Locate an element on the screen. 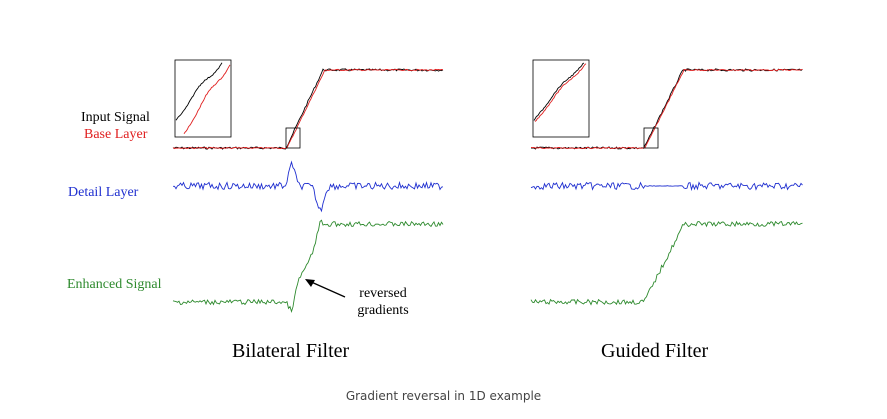 Image resolution: width=887 pixels, height=419 pixels. guided-enhanced-signal-line is located at coordinates (666, 263).